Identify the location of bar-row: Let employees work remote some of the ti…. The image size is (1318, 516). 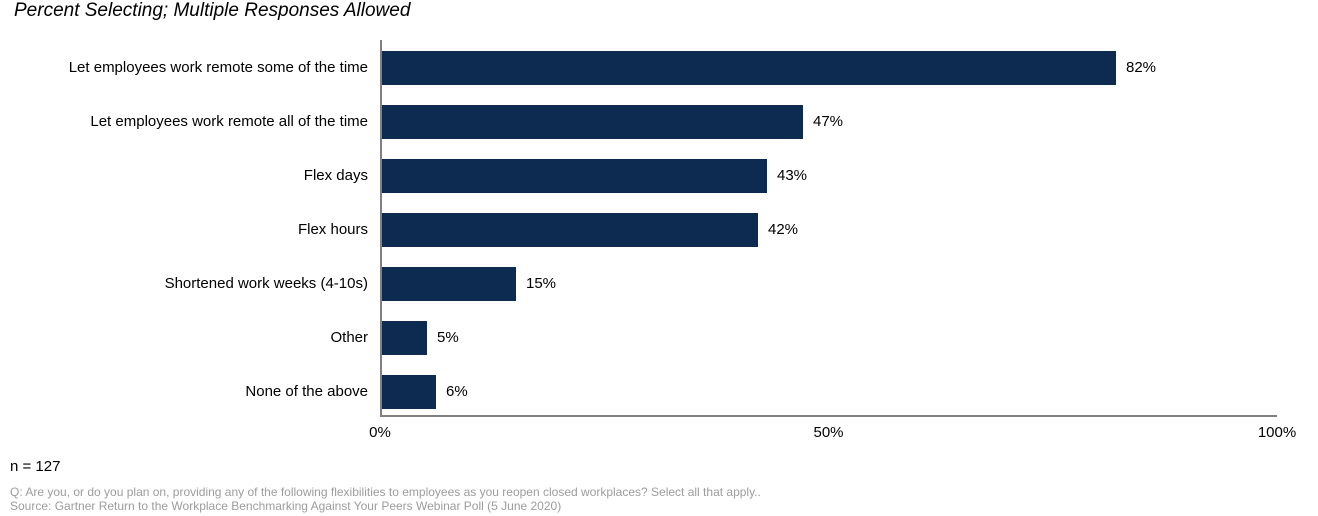
(659, 68).